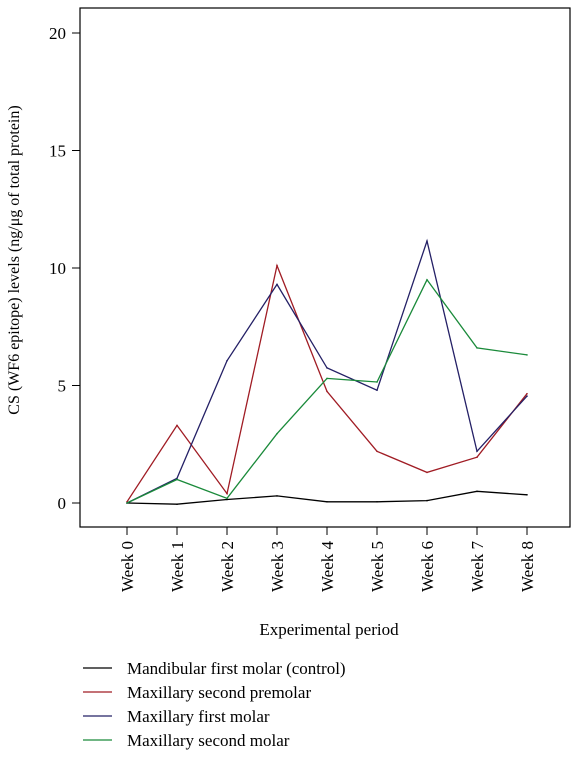  I want to click on legend-label: Maxillary second molar, so click(208, 740).